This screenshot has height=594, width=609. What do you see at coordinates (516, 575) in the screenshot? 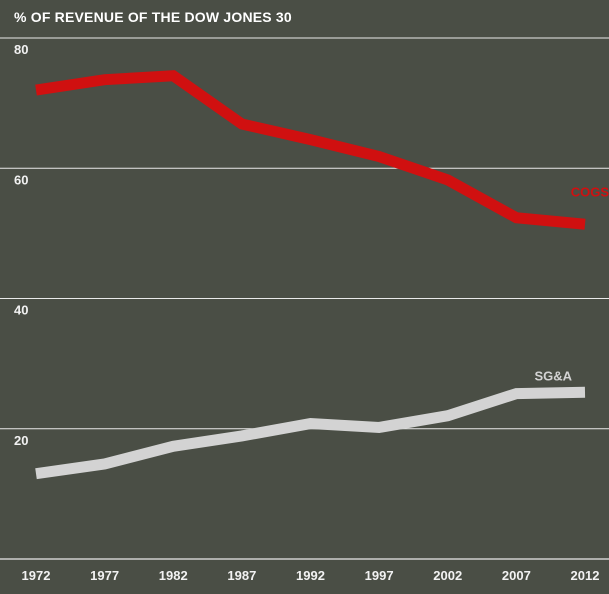
I see `x-tick-label-2007: 2007` at bounding box center [516, 575].